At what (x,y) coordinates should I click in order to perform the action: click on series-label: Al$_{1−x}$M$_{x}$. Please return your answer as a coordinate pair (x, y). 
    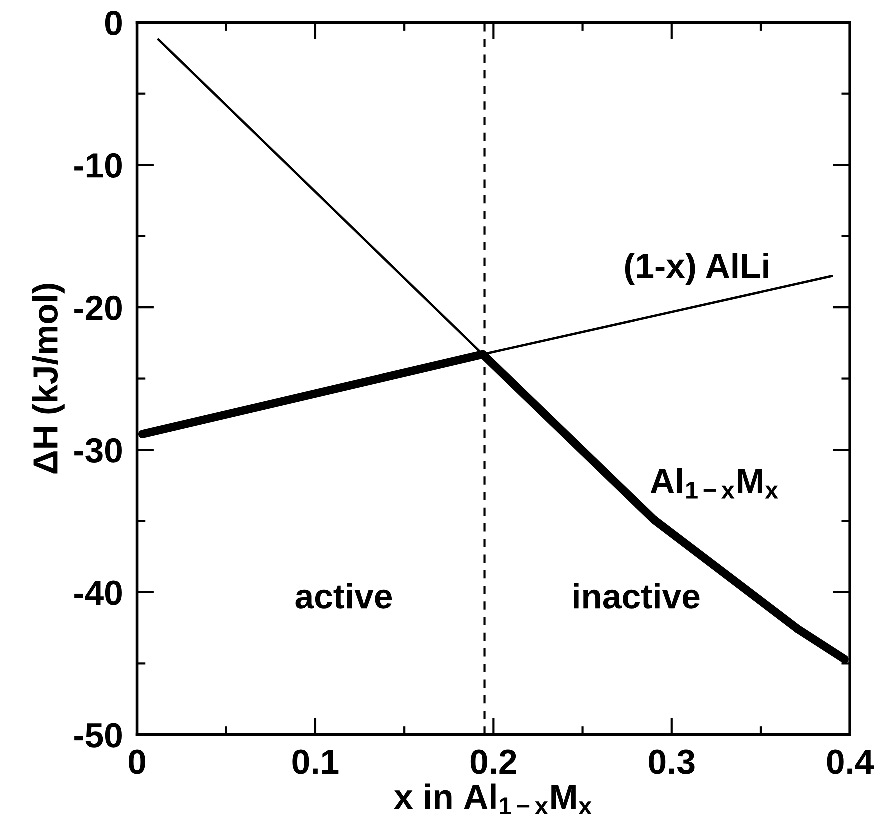
    Looking at the image, I should click on (714, 483).